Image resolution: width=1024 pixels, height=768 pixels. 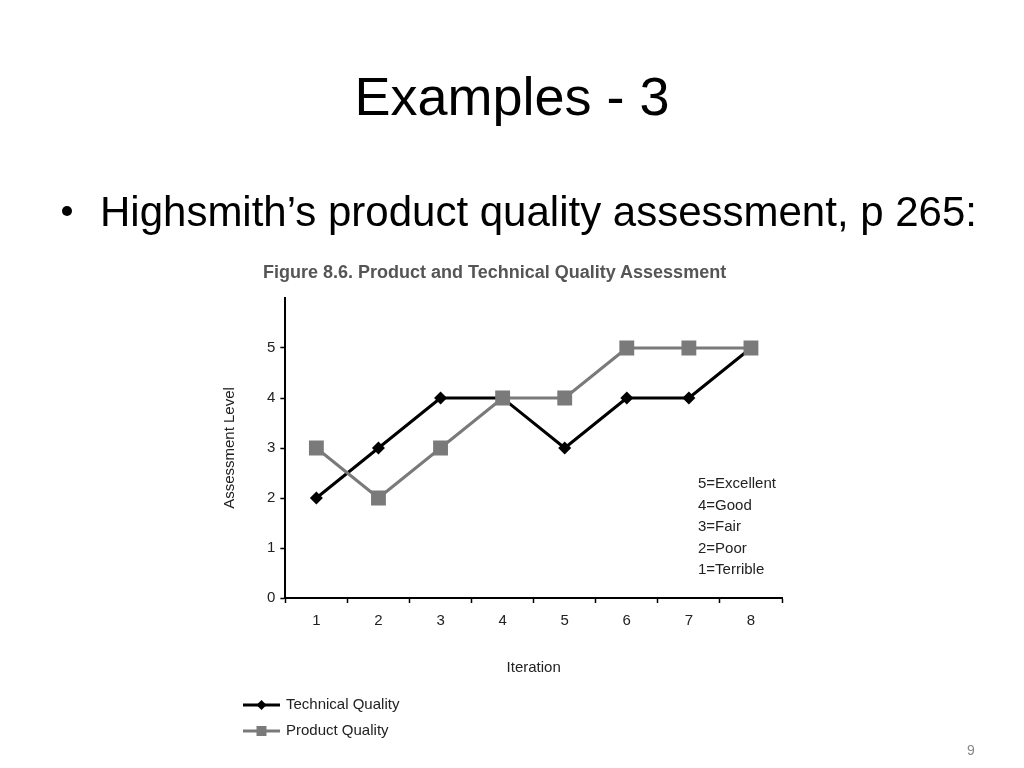 What do you see at coordinates (689, 620) in the screenshot?
I see `x-tick-label: 7` at bounding box center [689, 620].